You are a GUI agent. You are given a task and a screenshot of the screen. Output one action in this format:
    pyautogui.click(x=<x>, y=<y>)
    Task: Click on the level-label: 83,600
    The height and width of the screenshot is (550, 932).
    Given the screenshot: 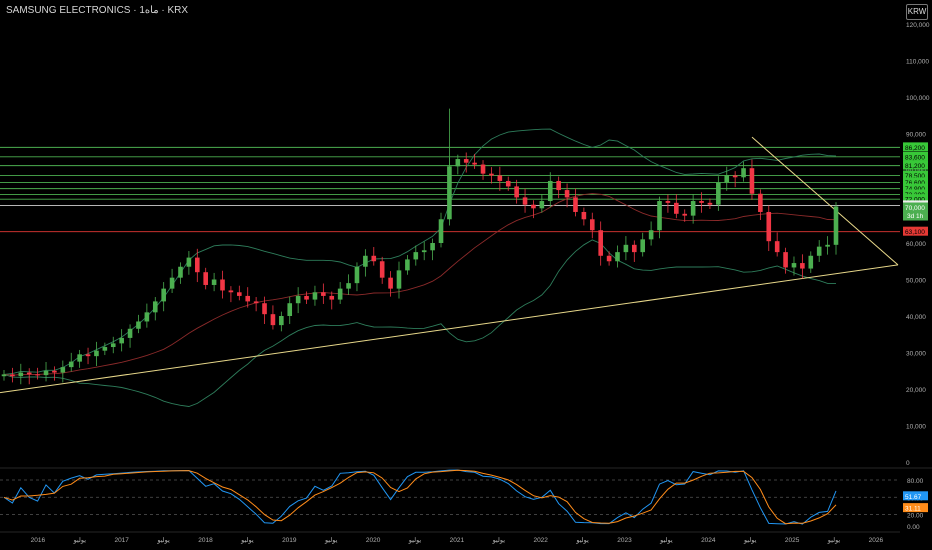 What is the action you would take?
    pyautogui.click(x=915, y=157)
    